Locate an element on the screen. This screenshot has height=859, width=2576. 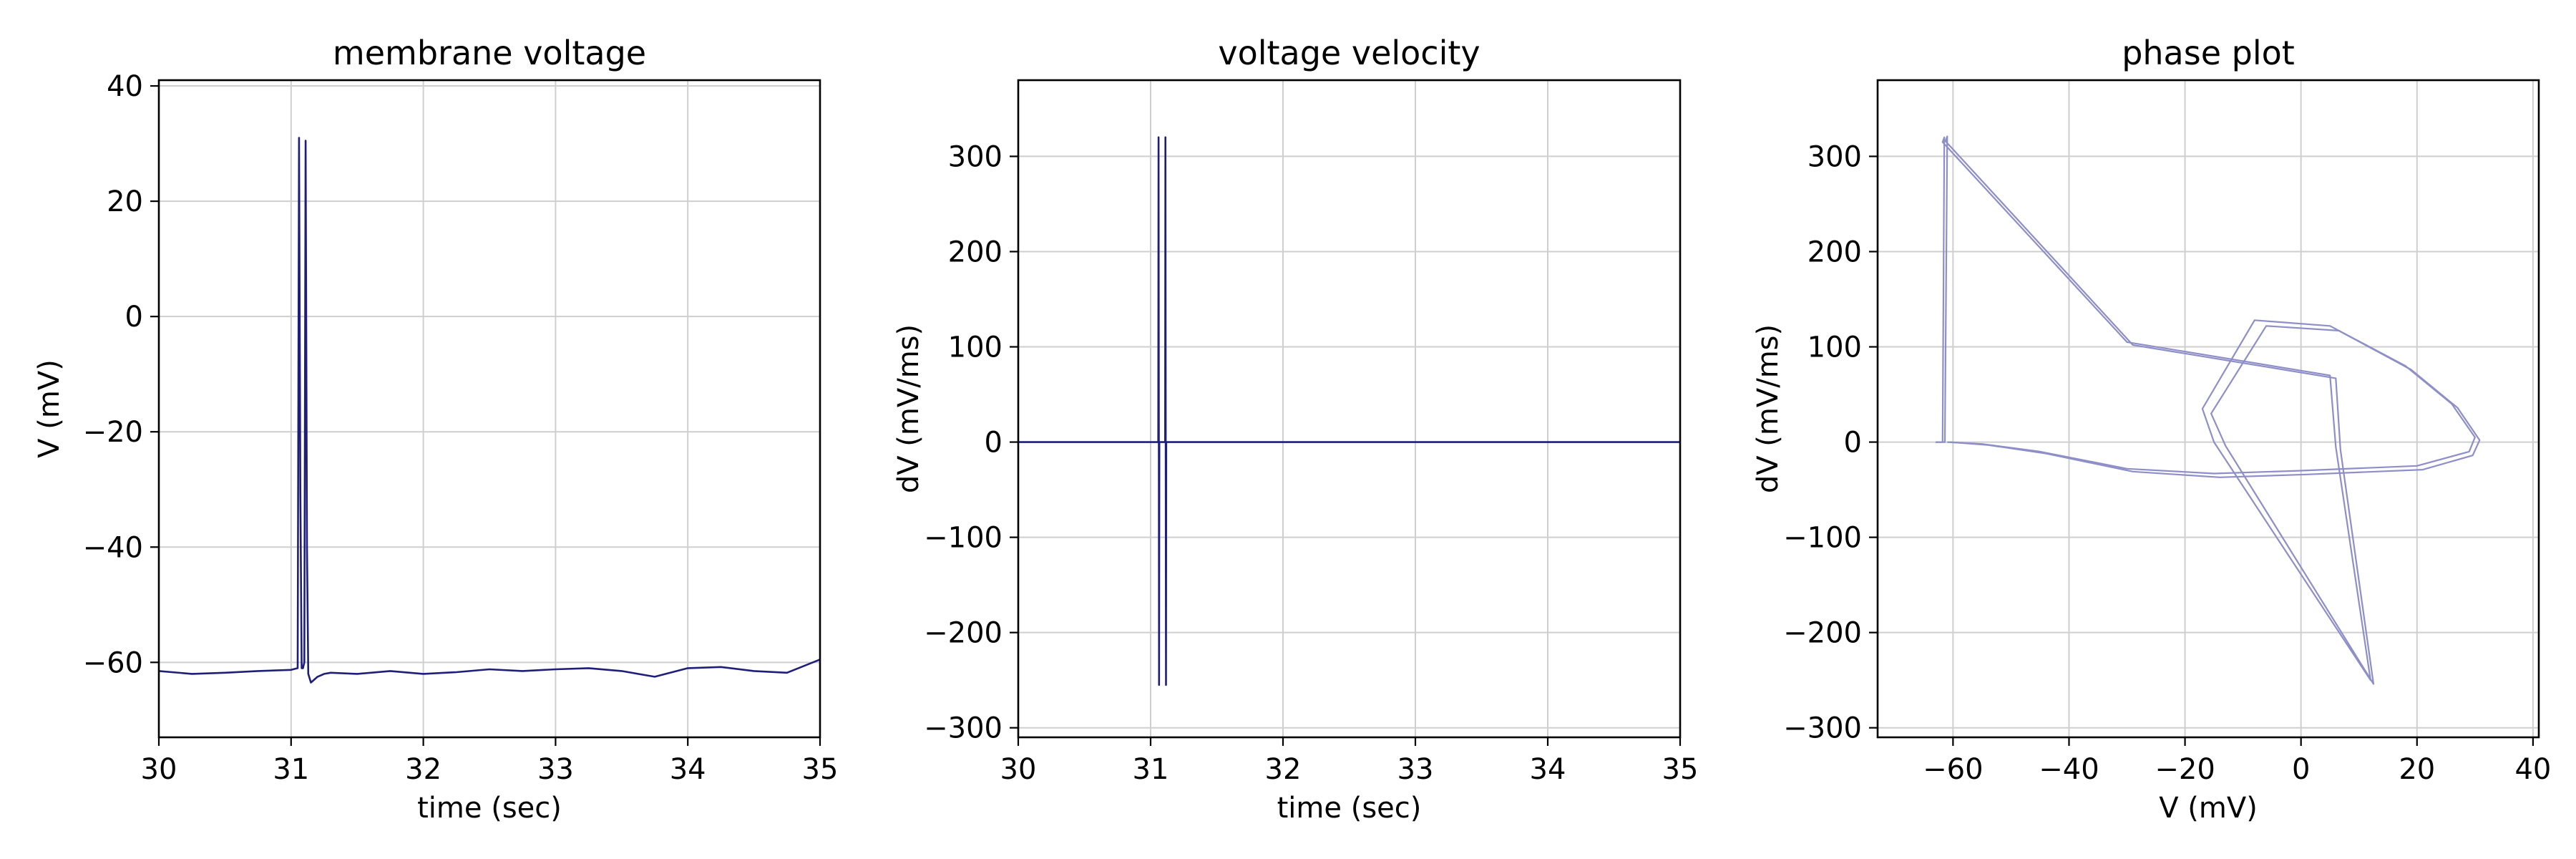
x-tick-label: −20 is located at coordinates (2185, 769).